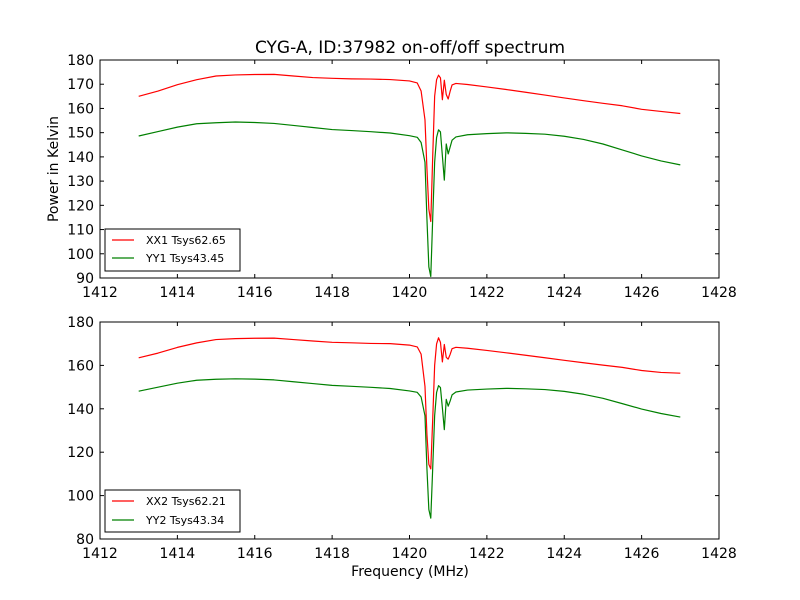 This screenshot has width=800, height=600. What do you see at coordinates (410, 48) in the screenshot?
I see `chart-title: CYG-A, ID:37982 on-off/off spectrum` at bounding box center [410, 48].